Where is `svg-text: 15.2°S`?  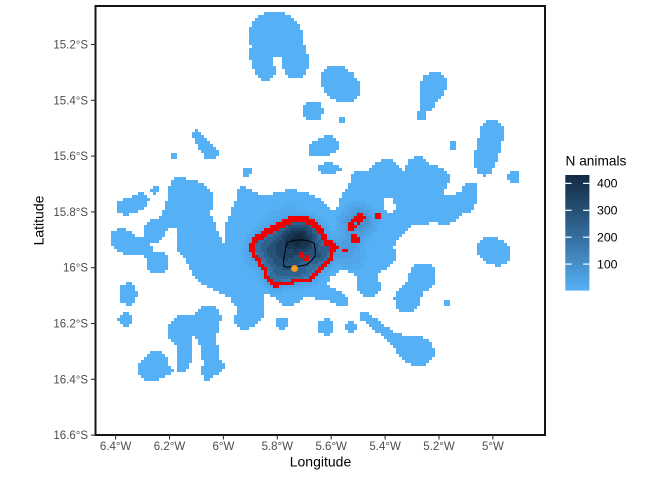 svg-text: 15.2°S is located at coordinates (70, 46).